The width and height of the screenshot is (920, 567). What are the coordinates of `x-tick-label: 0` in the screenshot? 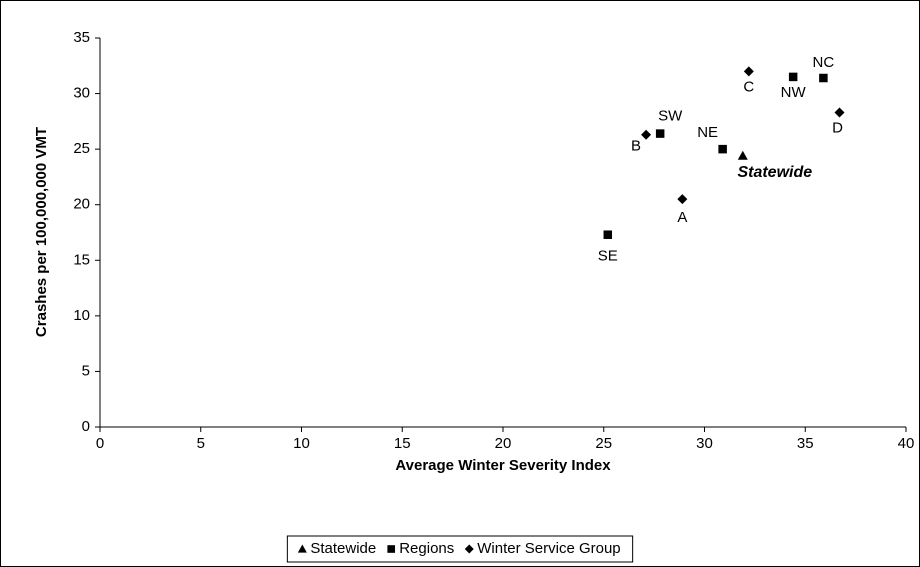 It's located at (100, 443).